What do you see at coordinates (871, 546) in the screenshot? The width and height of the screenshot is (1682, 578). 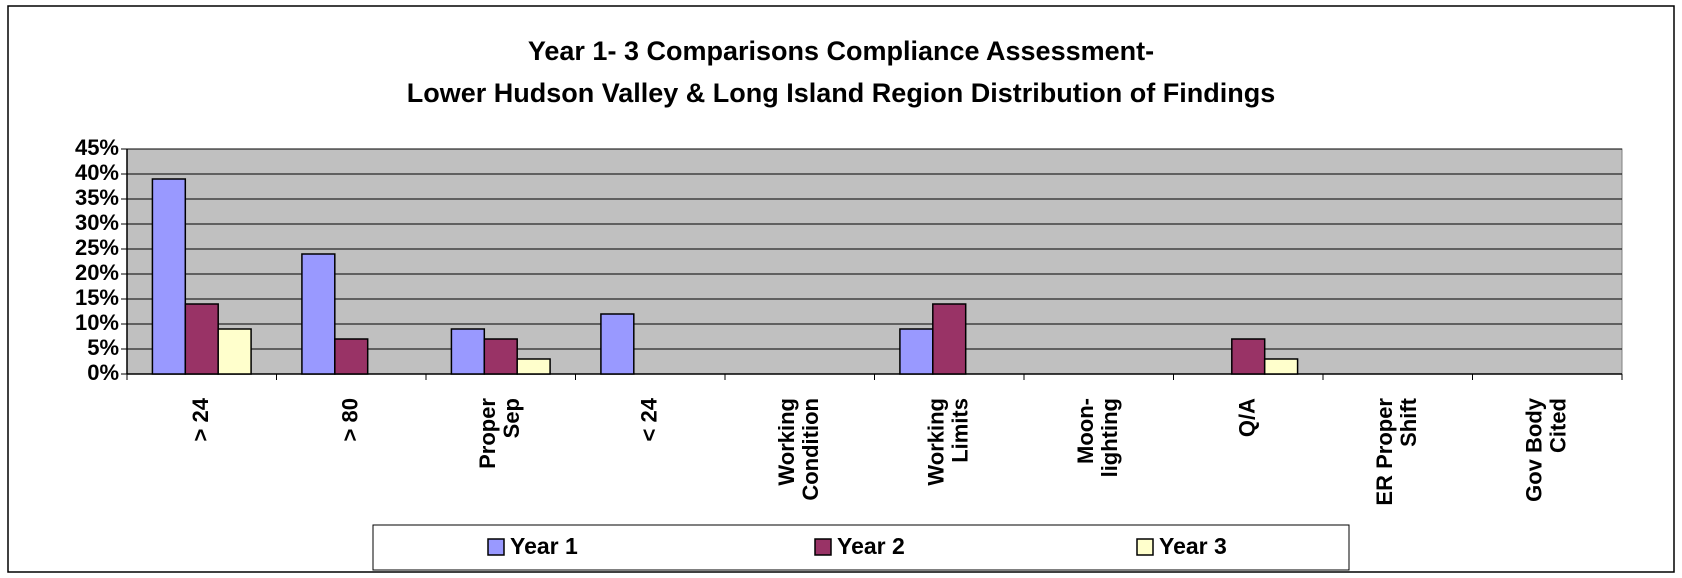 I see `legend-label: Year 2` at bounding box center [871, 546].